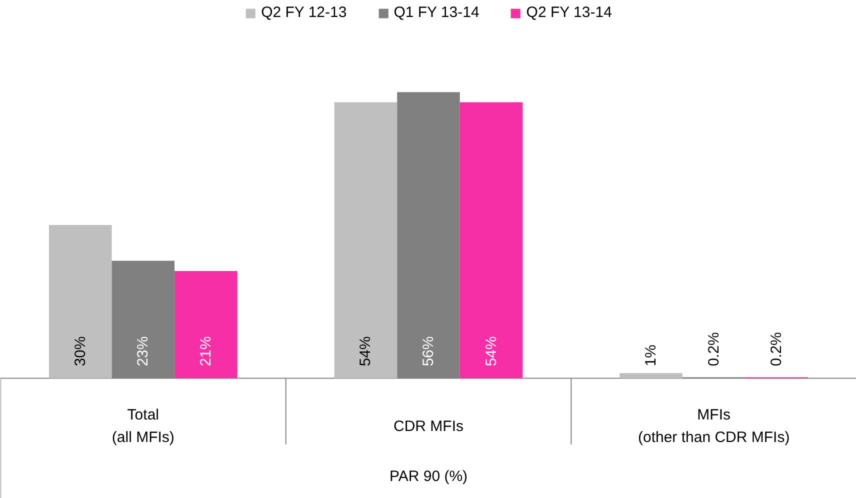  I want to click on x-tick-label: MFIs (other than CDR MFIs), so click(714, 426).